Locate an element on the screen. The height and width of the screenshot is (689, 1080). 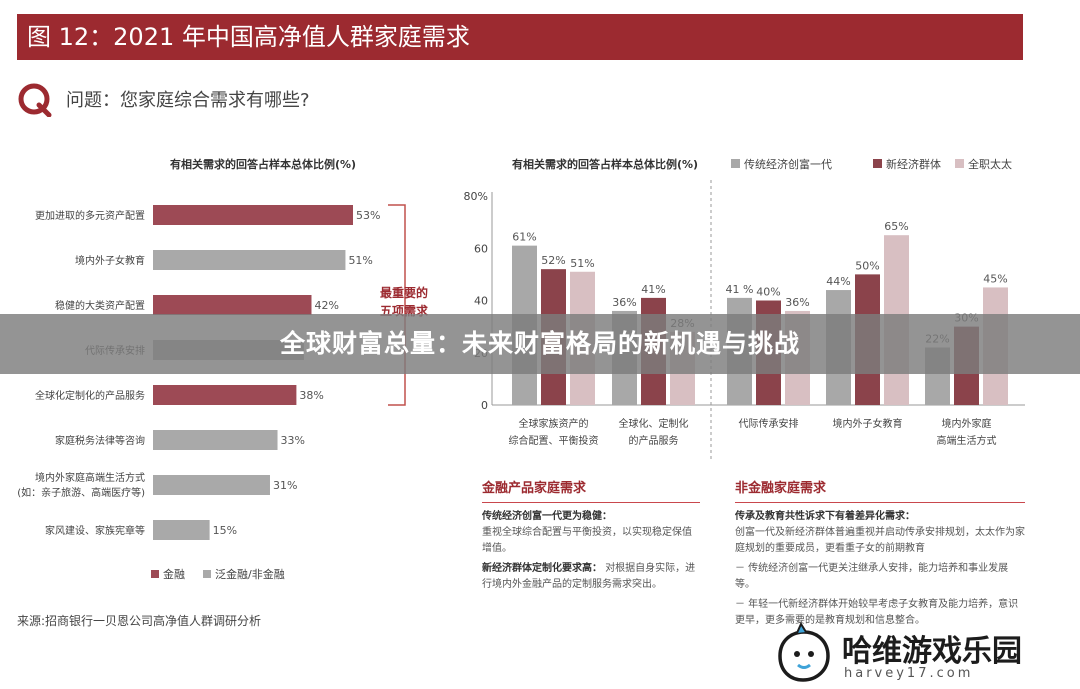
bar-label-2-1: 40% is located at coordinates (768, 292).